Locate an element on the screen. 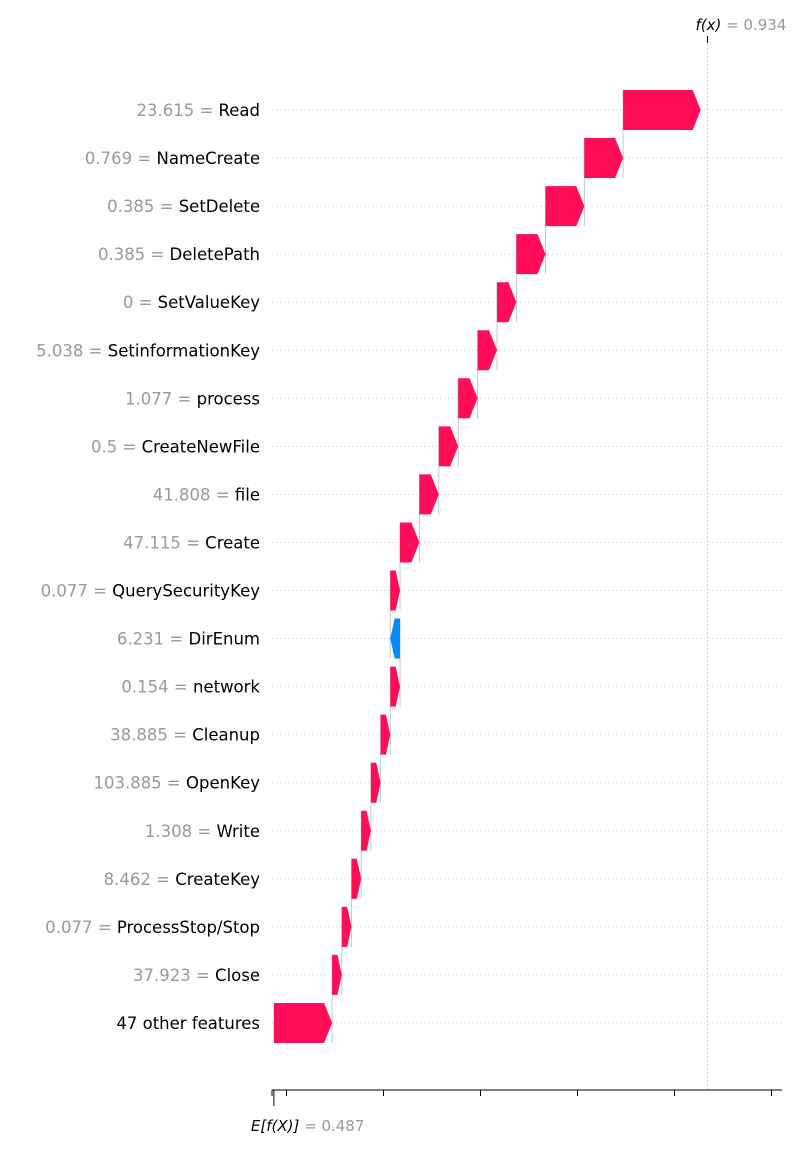  feature-label: 23.615 = Read is located at coordinates (198, 110).